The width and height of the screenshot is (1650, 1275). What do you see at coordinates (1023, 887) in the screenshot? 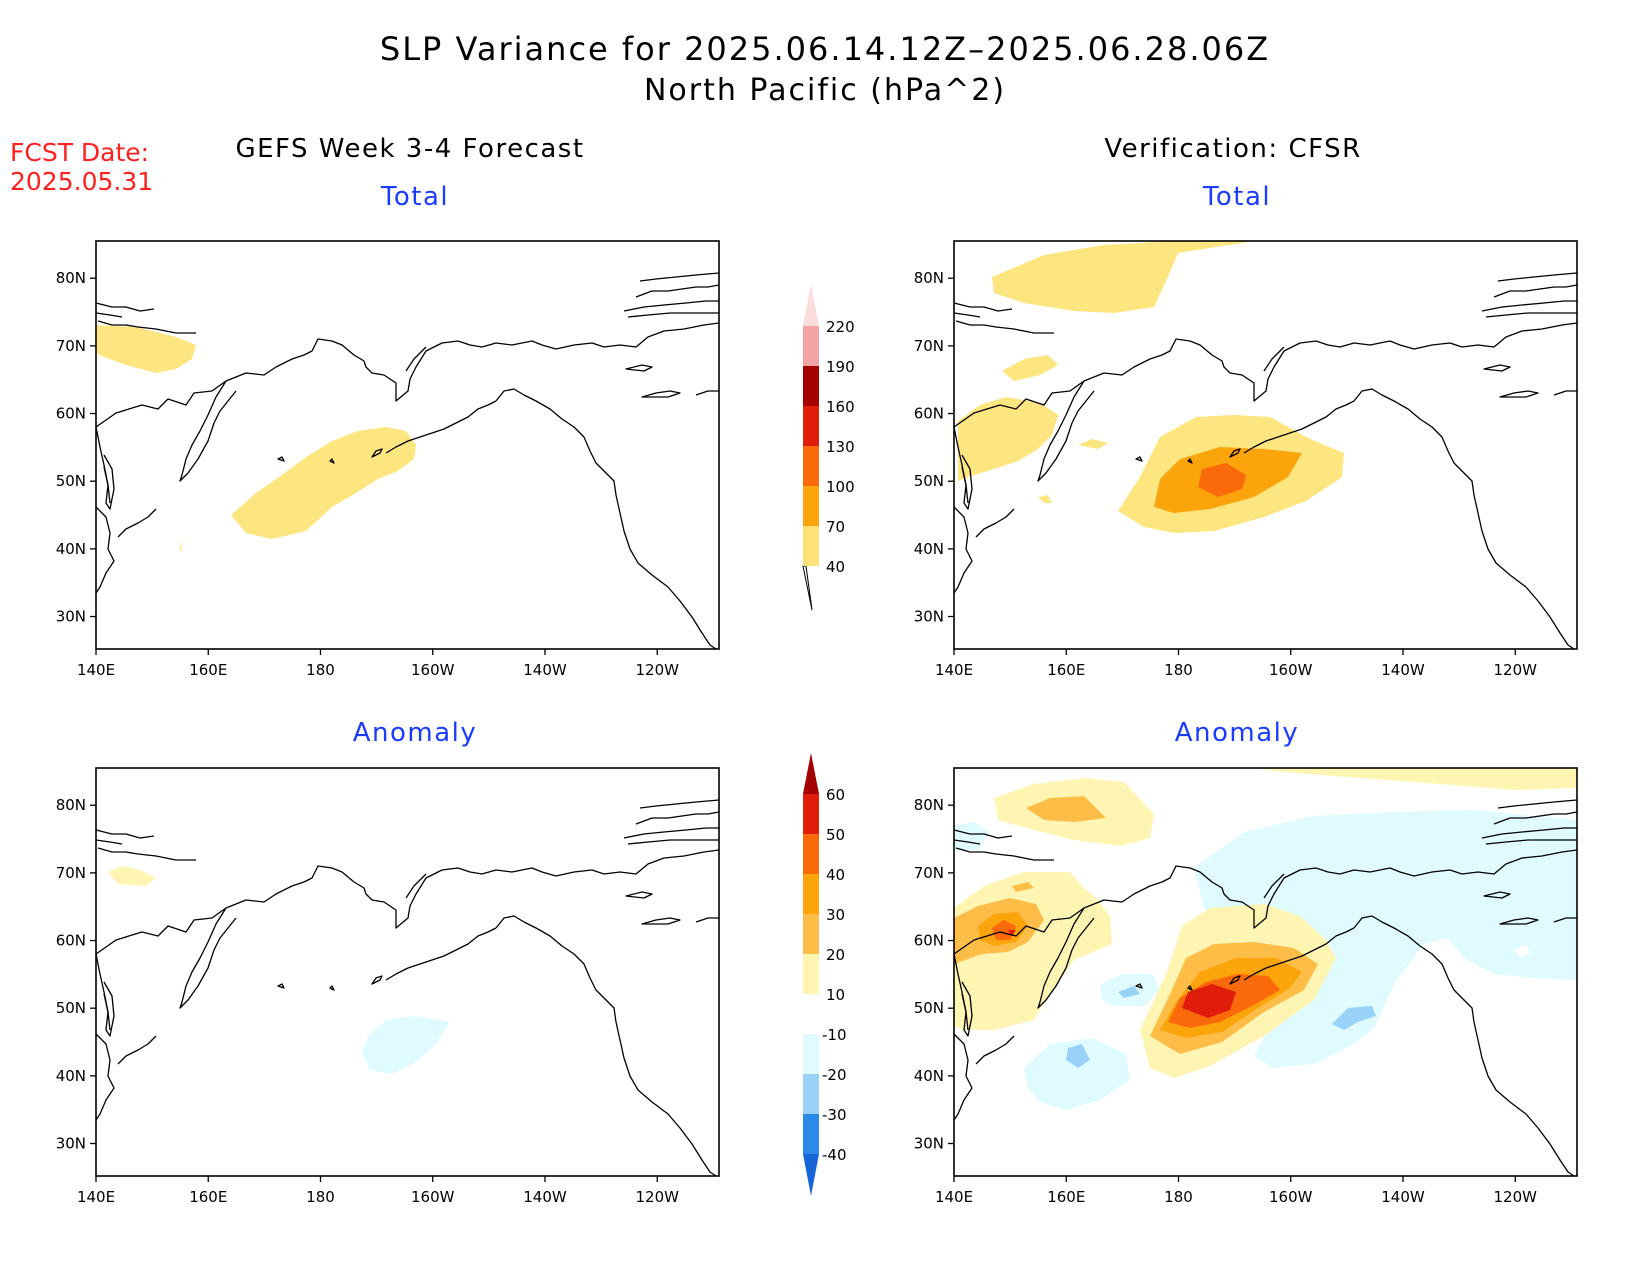
I see `contour-light-orange-spot` at bounding box center [1023, 887].